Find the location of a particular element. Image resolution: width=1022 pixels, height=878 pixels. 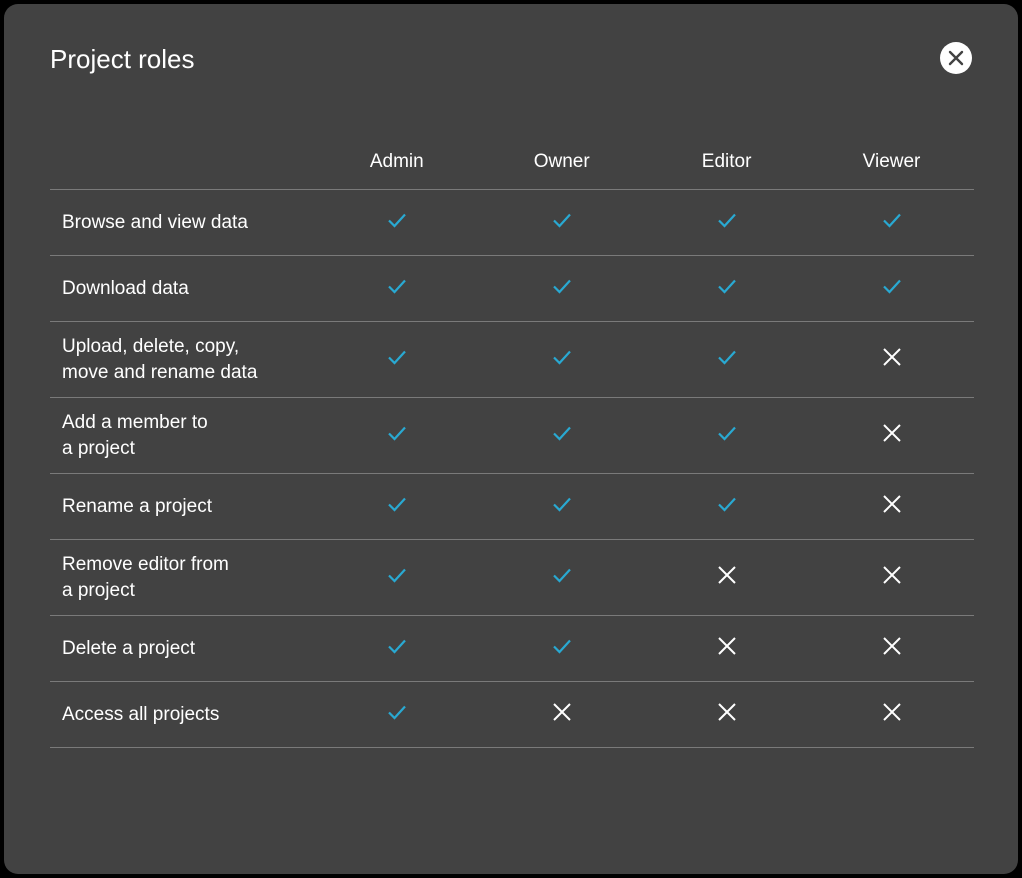

permission-label: Add a member to a project is located at coordinates (182, 435).